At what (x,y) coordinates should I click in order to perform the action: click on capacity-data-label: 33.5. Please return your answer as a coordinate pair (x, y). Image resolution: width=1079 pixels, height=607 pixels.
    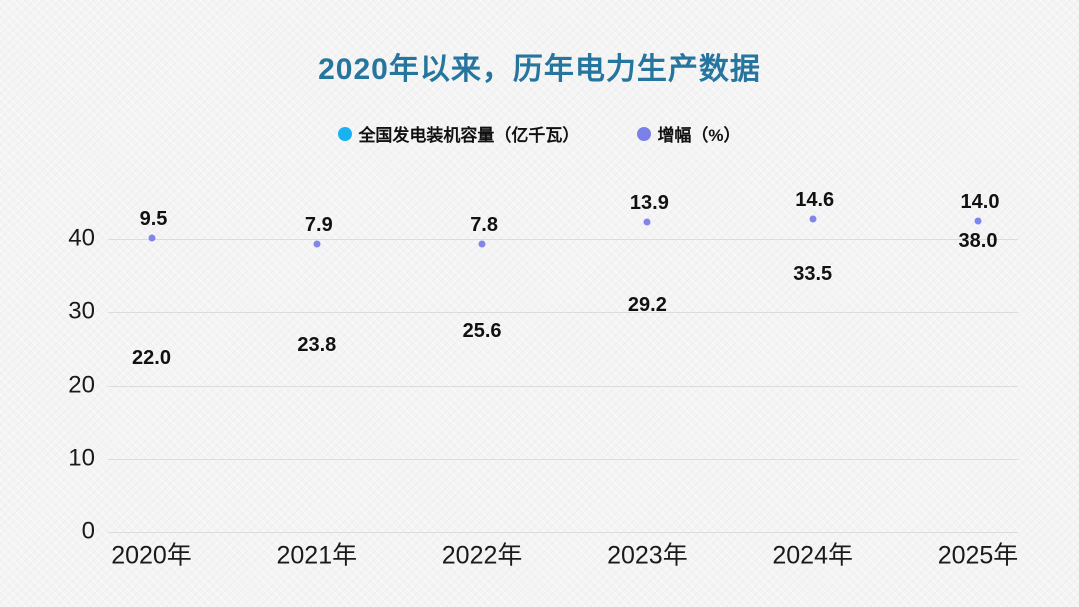
    Looking at the image, I should click on (813, 273).